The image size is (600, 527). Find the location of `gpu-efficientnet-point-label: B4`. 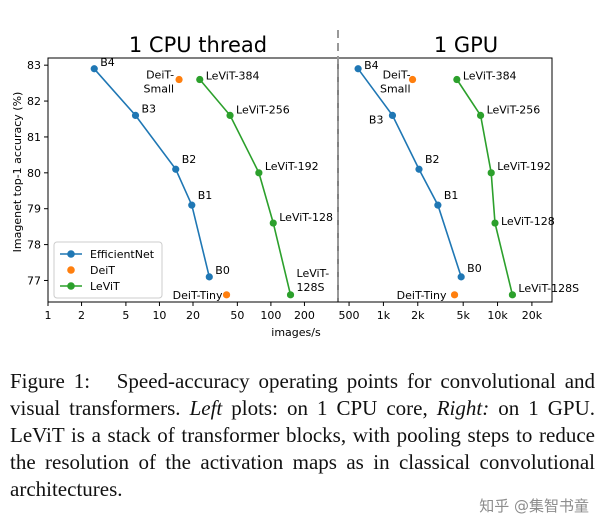

gpu-efficientnet-point-label: B4 is located at coordinates (371, 65).